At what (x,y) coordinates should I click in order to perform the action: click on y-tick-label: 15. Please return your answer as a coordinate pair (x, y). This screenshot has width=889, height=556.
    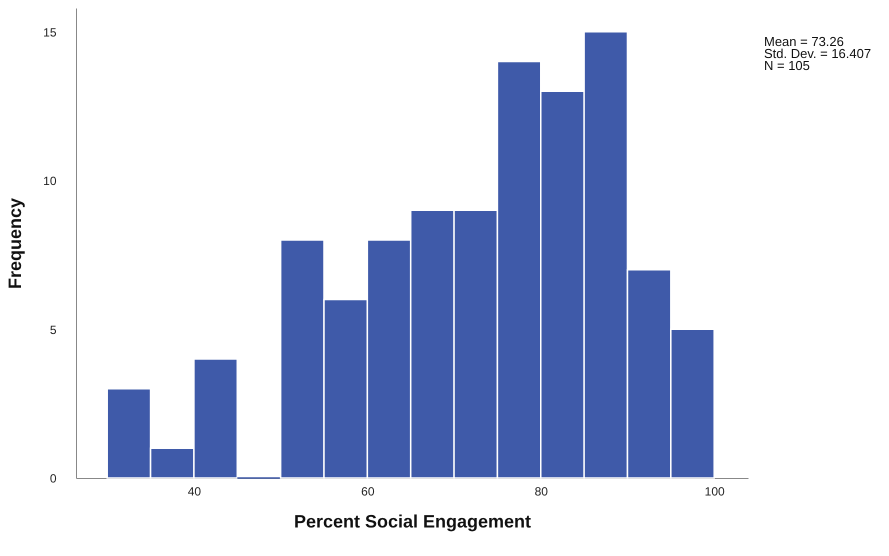
    Looking at the image, I should click on (50, 32).